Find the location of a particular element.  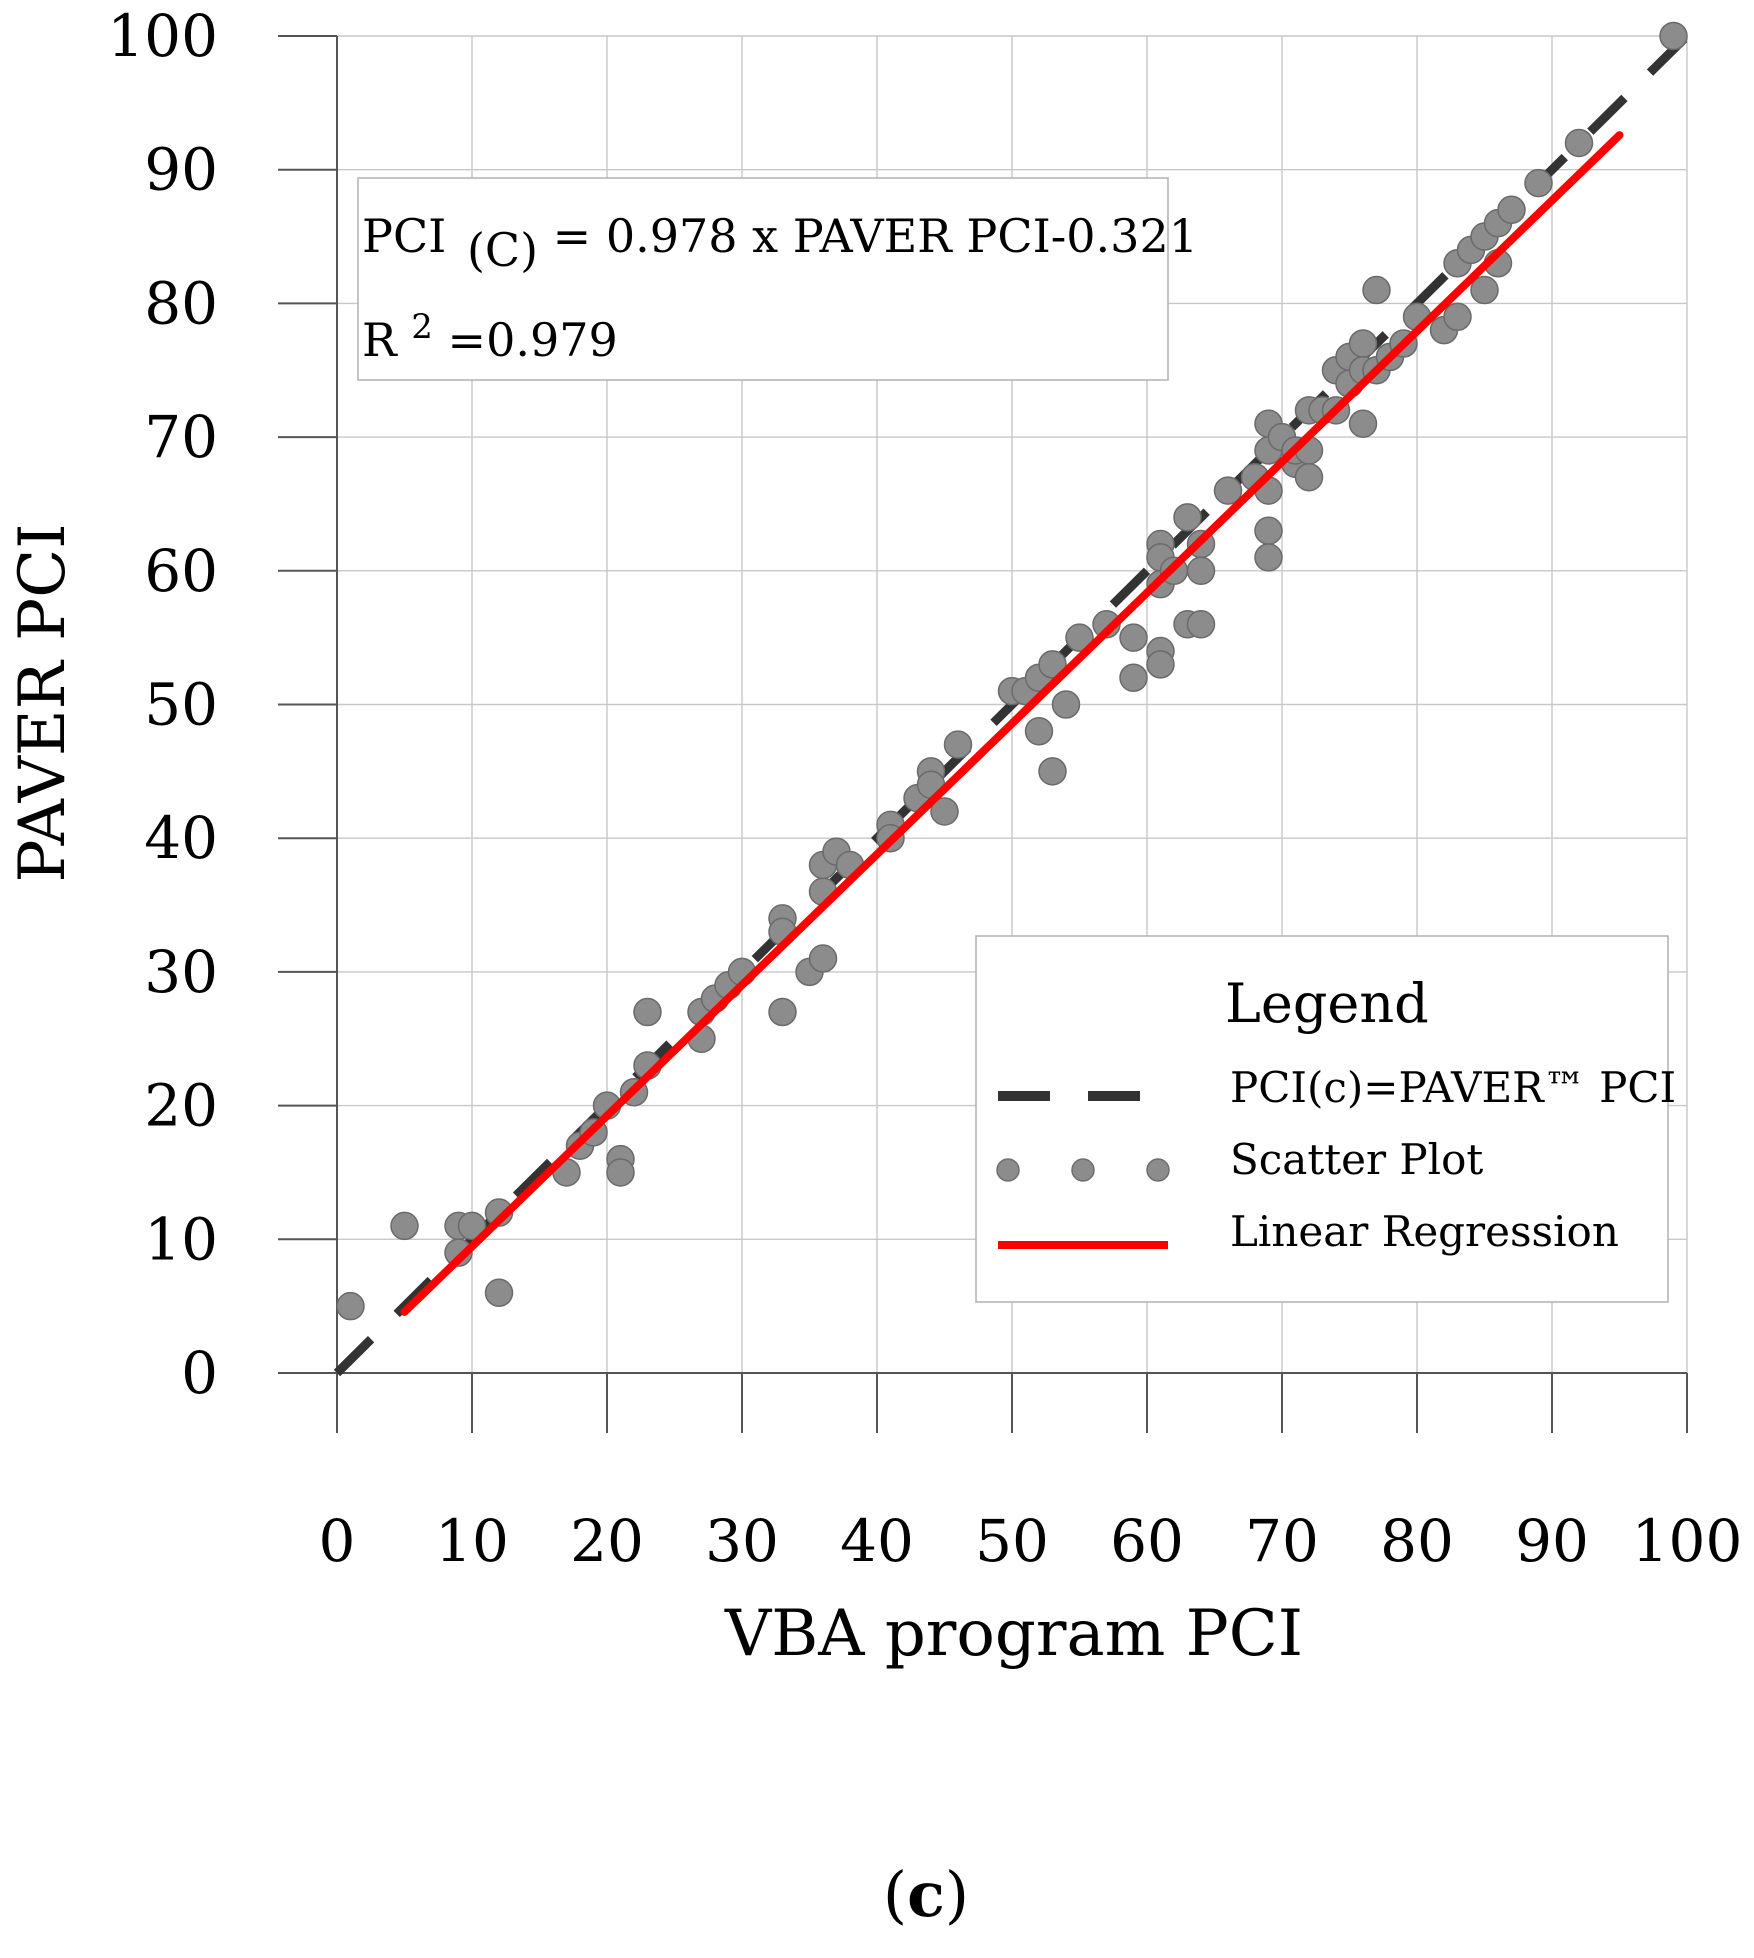

legend-label-reference: PCI(c)=PAVER™ PCI is located at coordinates (1453, 1087).